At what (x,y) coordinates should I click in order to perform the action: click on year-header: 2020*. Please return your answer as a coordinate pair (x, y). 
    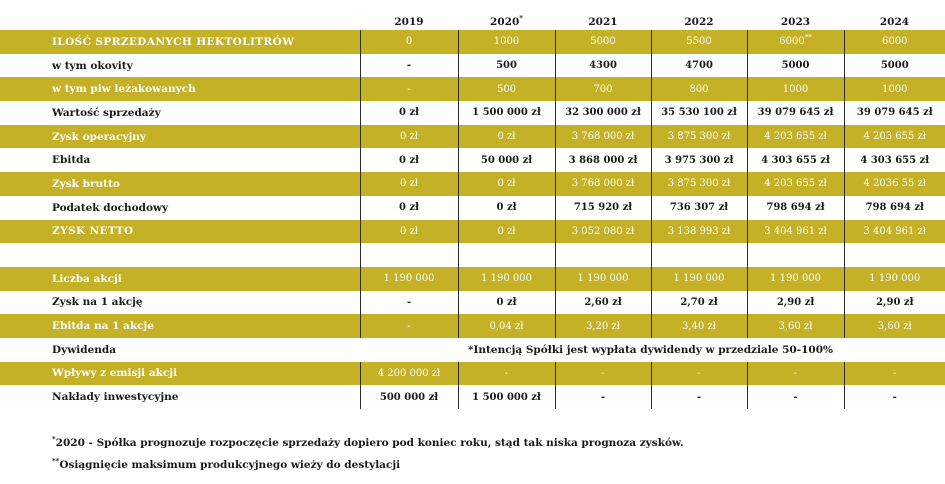
    Looking at the image, I should click on (506, 21).